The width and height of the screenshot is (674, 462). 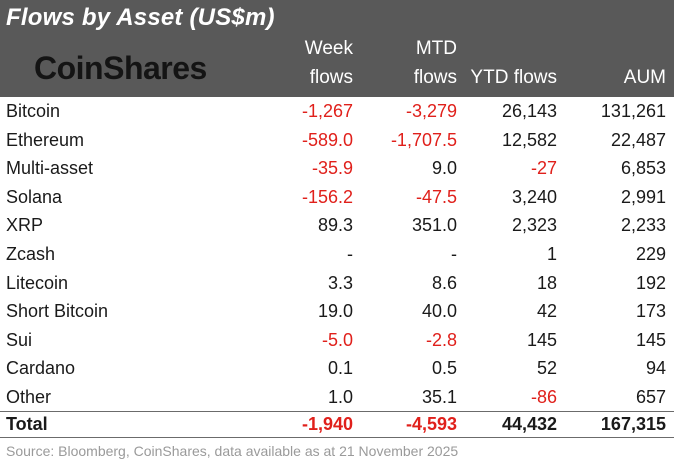 What do you see at coordinates (340, 282) in the screenshot?
I see `week-flows-cell: 3.3` at bounding box center [340, 282].